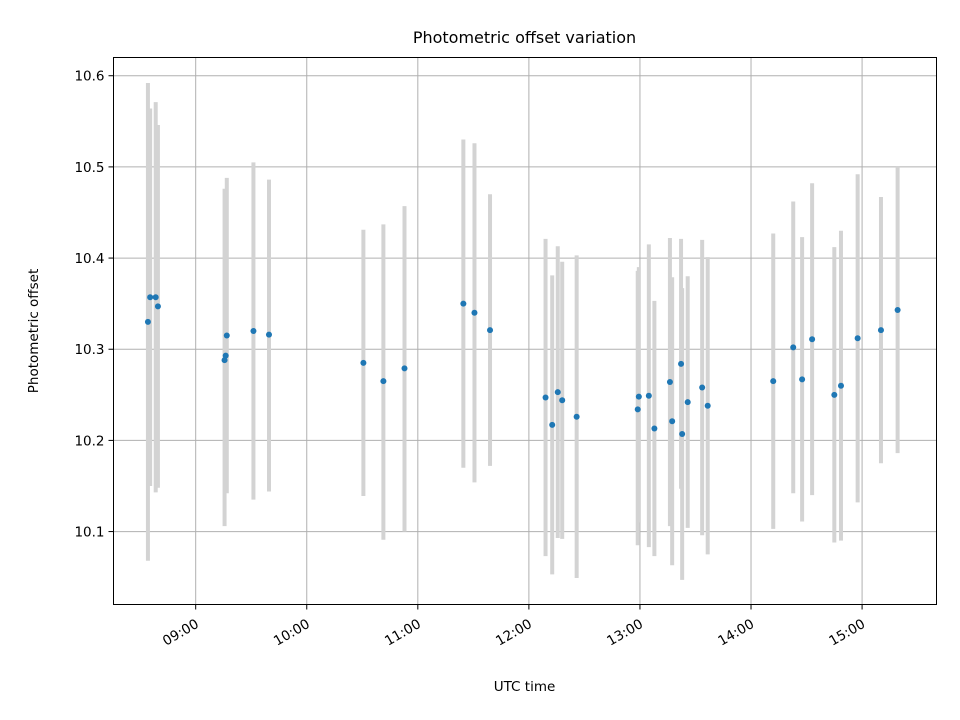 This screenshot has height=720, width=960. Describe the element at coordinates (847, 632) in the screenshot. I see `x-tick-label: 15:00` at that location.